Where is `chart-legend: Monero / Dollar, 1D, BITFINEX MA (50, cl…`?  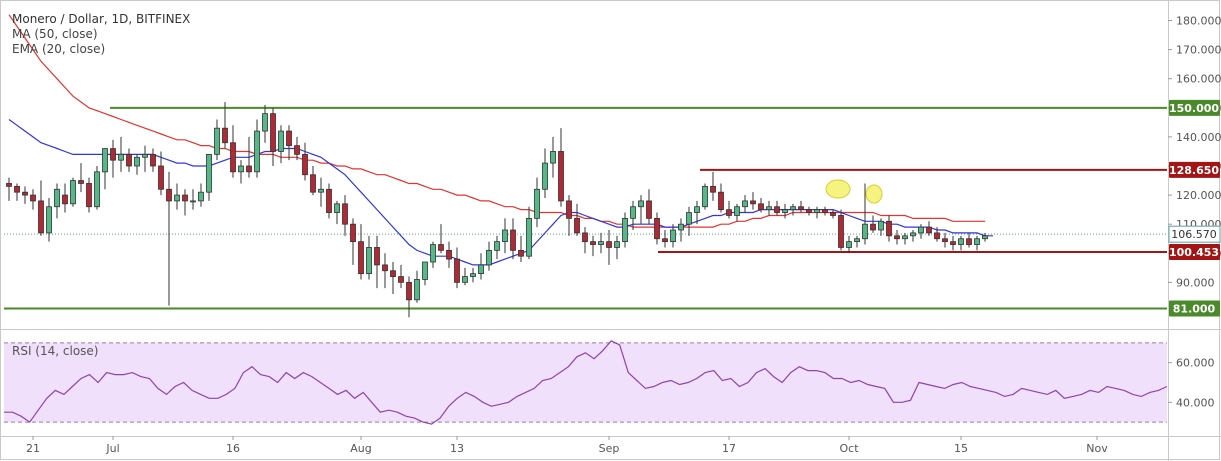
chart-legend: Monero / Dollar, 1D, BITFINEX MA (50, cl… is located at coordinates (101, 34).